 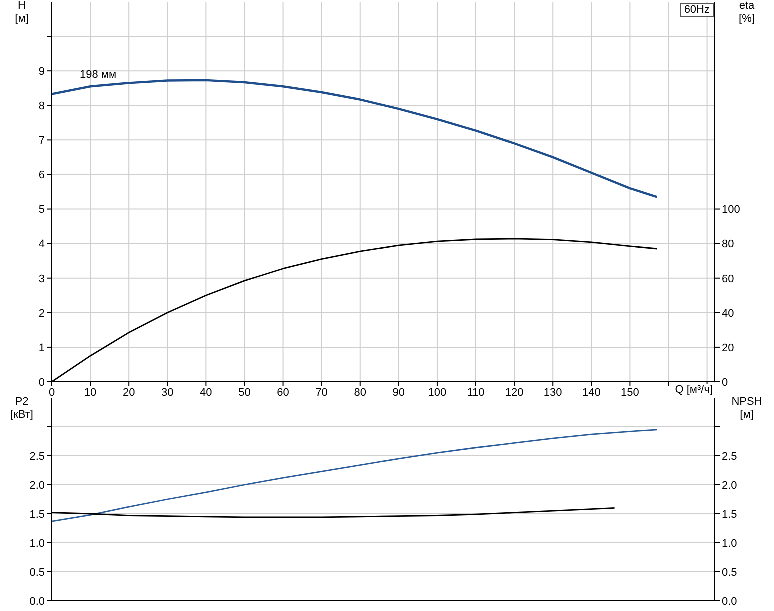 What do you see at coordinates (728, 244) in the screenshot?
I see `y2-tick-label: 80` at bounding box center [728, 244].